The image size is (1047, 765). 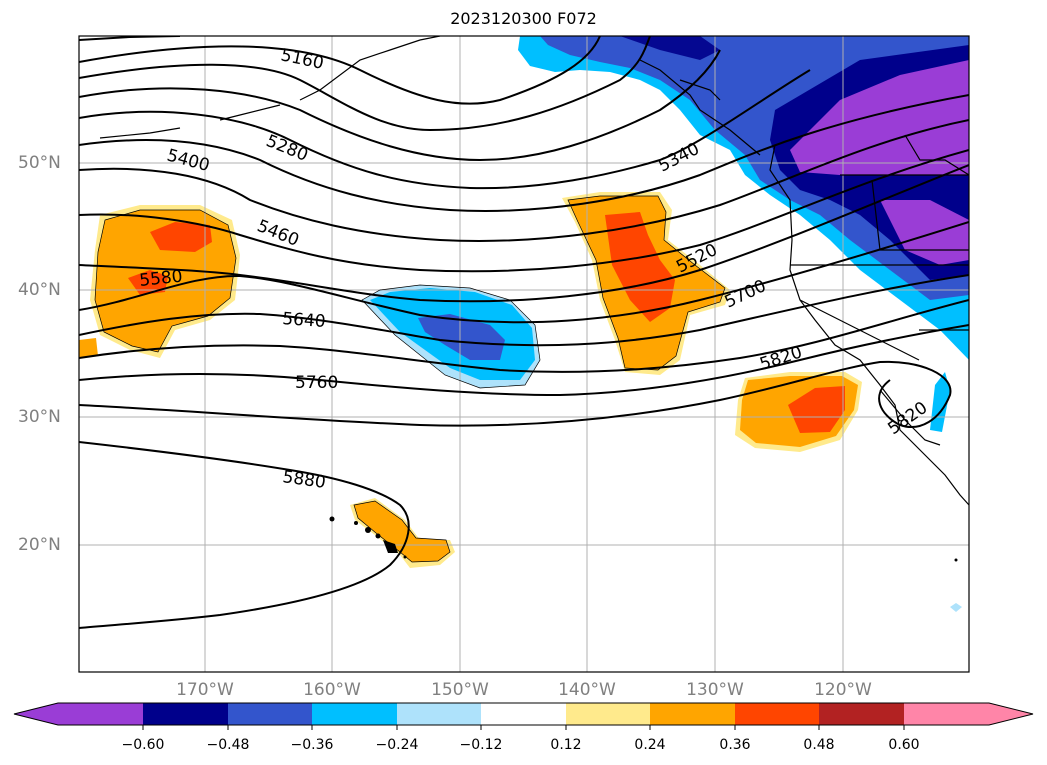 I want to click on lon-label: 130°W, so click(x=715, y=690).